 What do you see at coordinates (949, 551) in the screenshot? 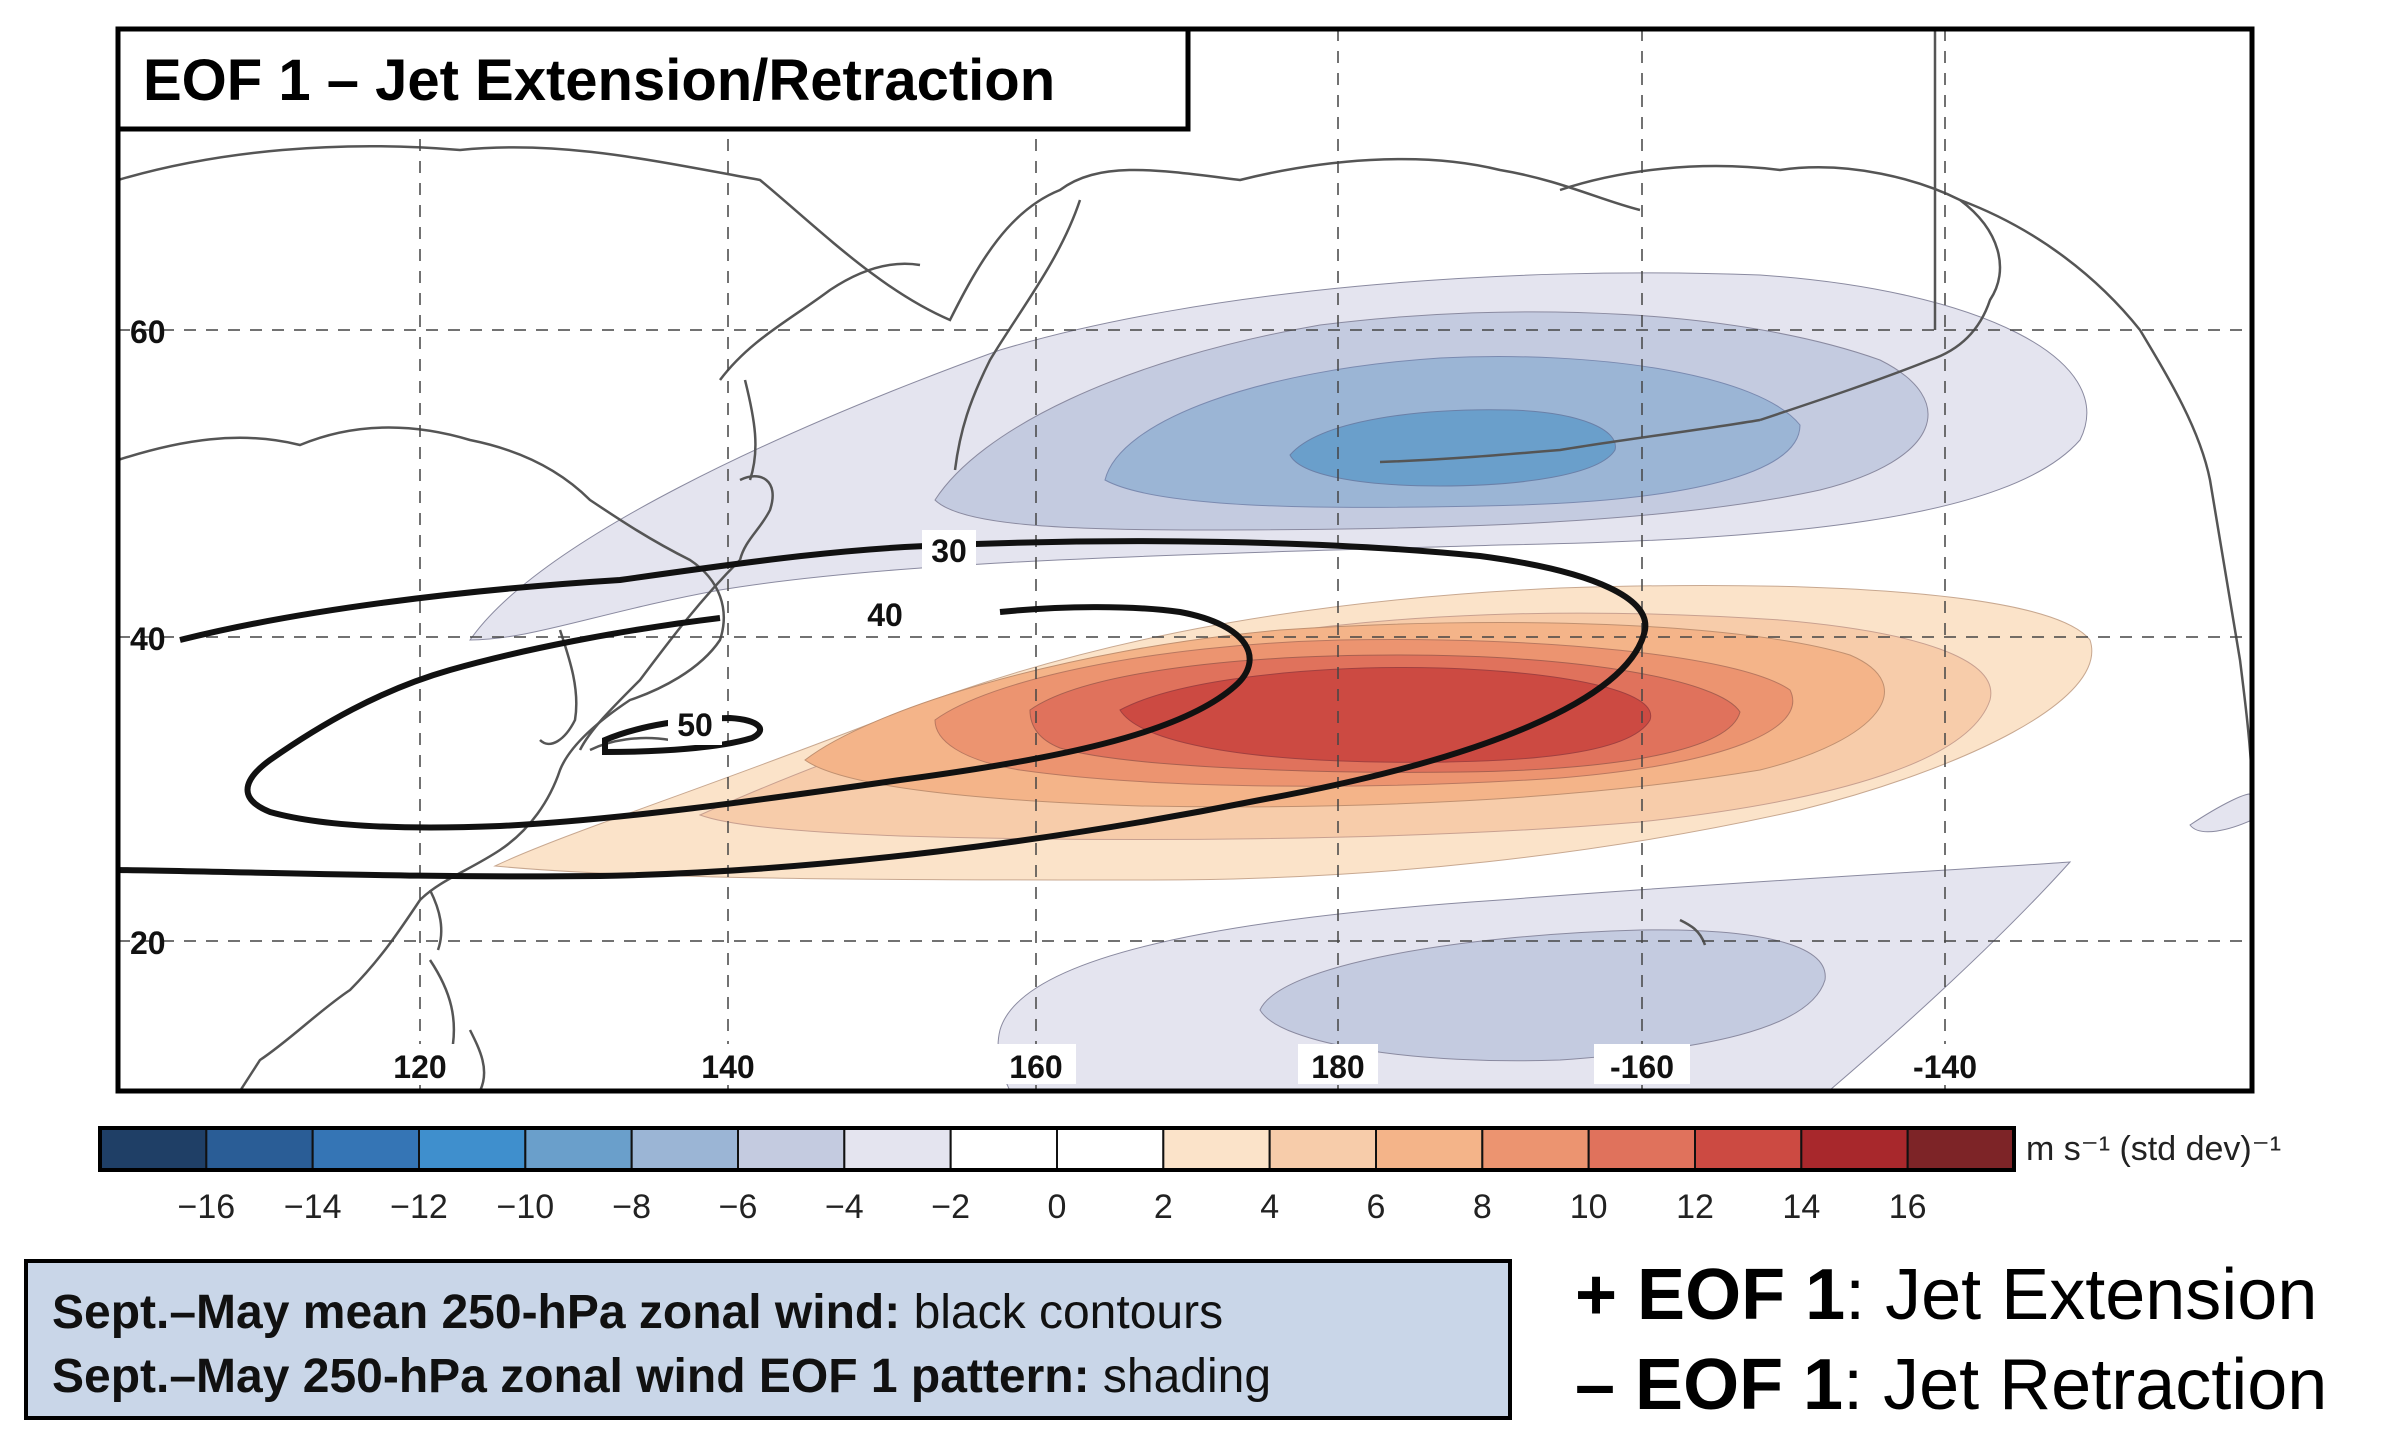
I see `contour-label-30: 30` at bounding box center [949, 551].